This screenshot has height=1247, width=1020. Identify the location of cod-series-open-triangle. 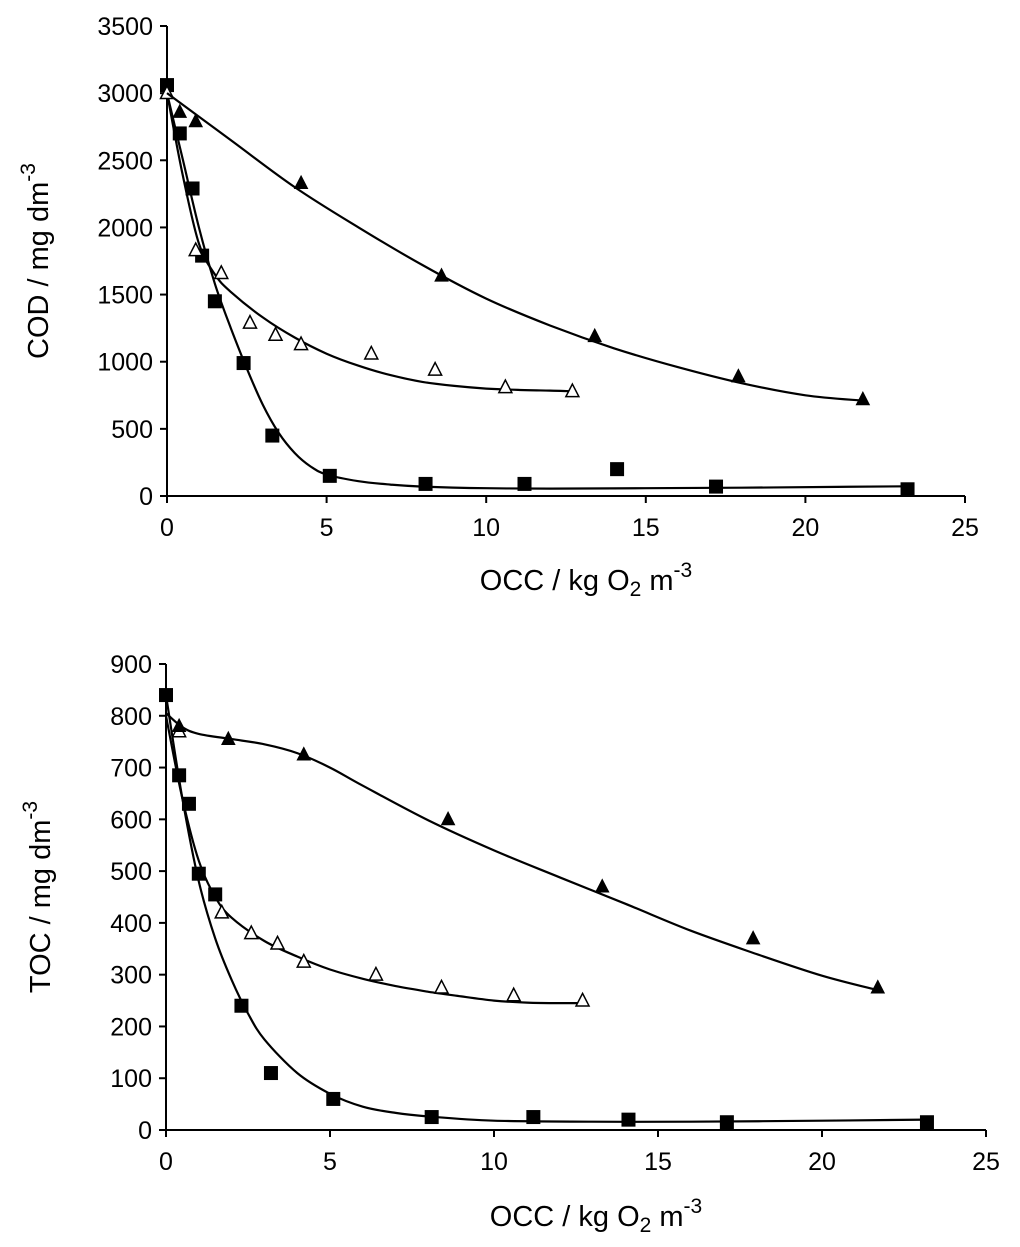
(370, 241).